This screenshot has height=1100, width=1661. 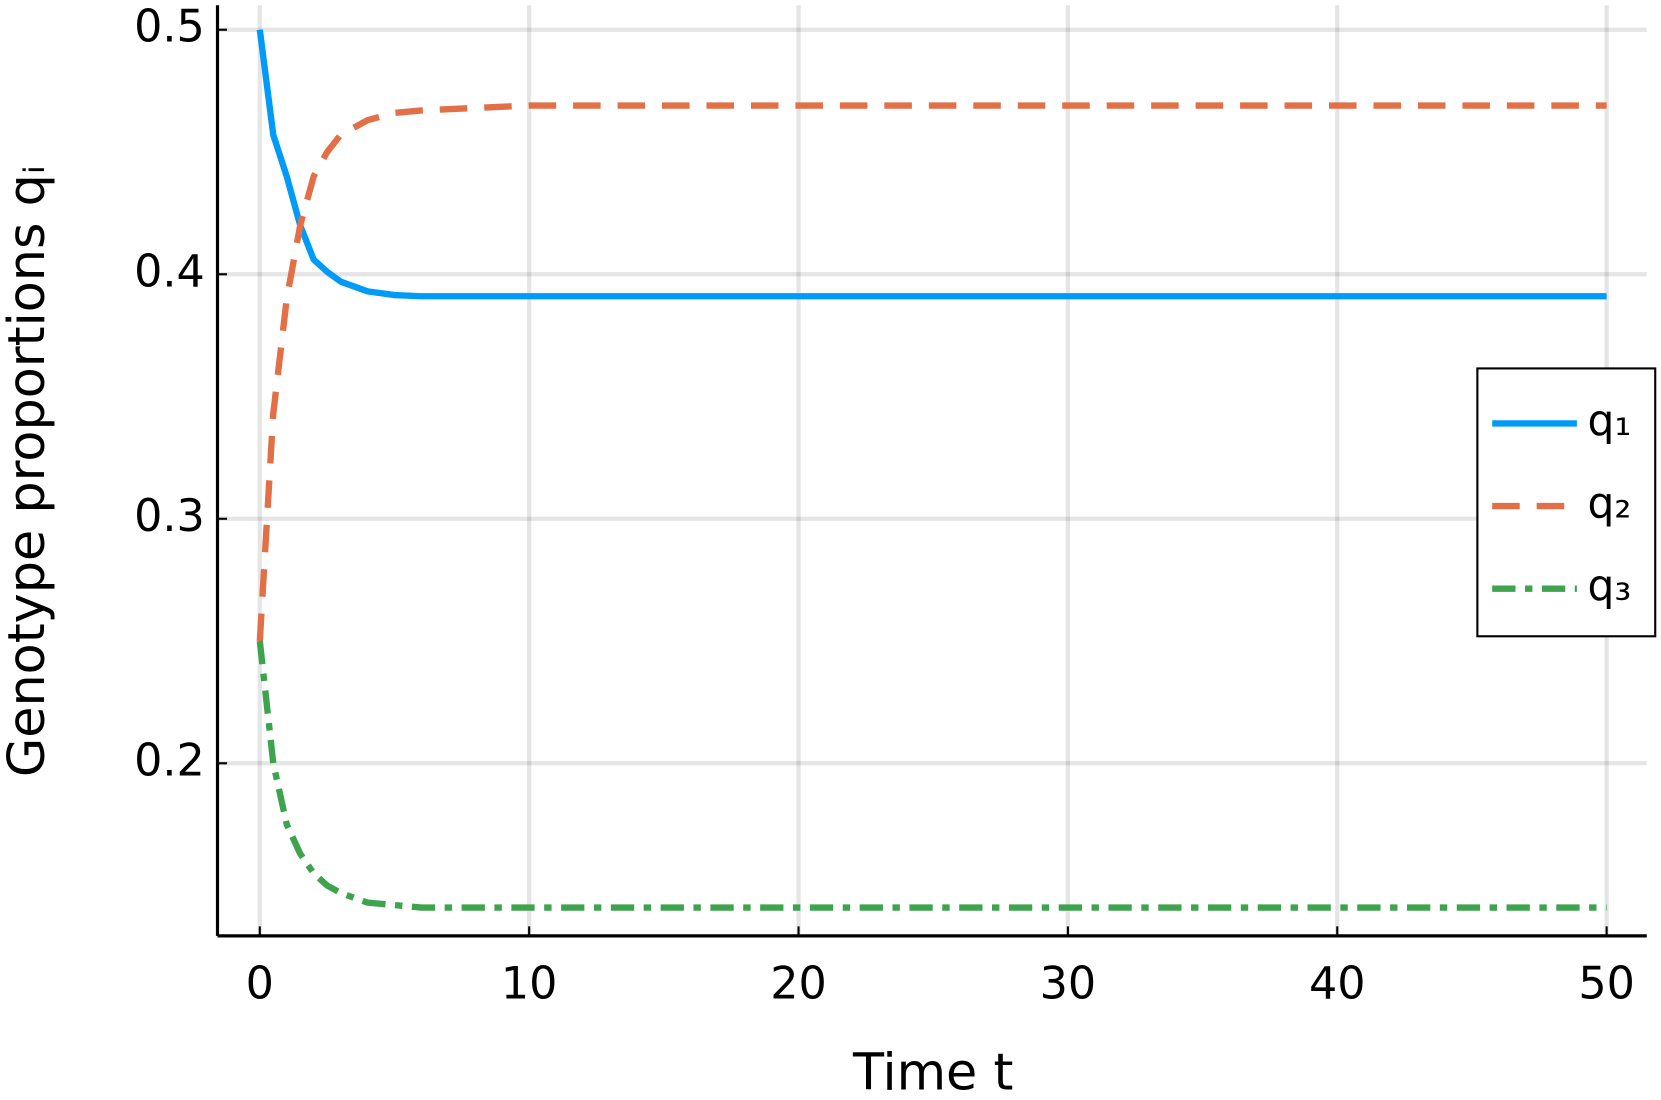 I want to click on x-tick-label: 10, so click(x=529, y=984).